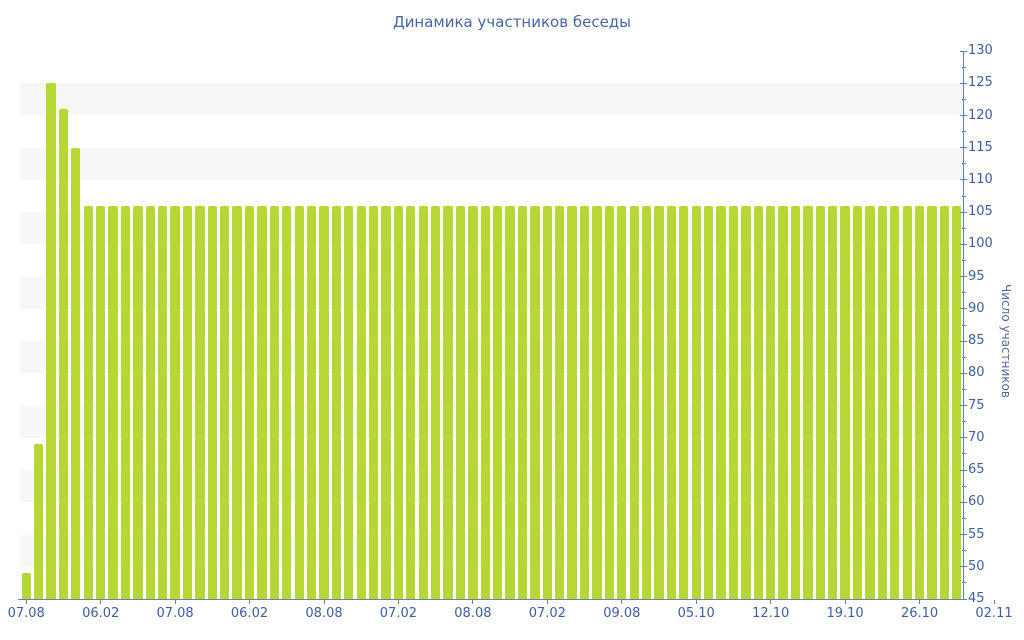  What do you see at coordinates (491, 599) in the screenshot?
I see `x-axis-line` at bounding box center [491, 599].